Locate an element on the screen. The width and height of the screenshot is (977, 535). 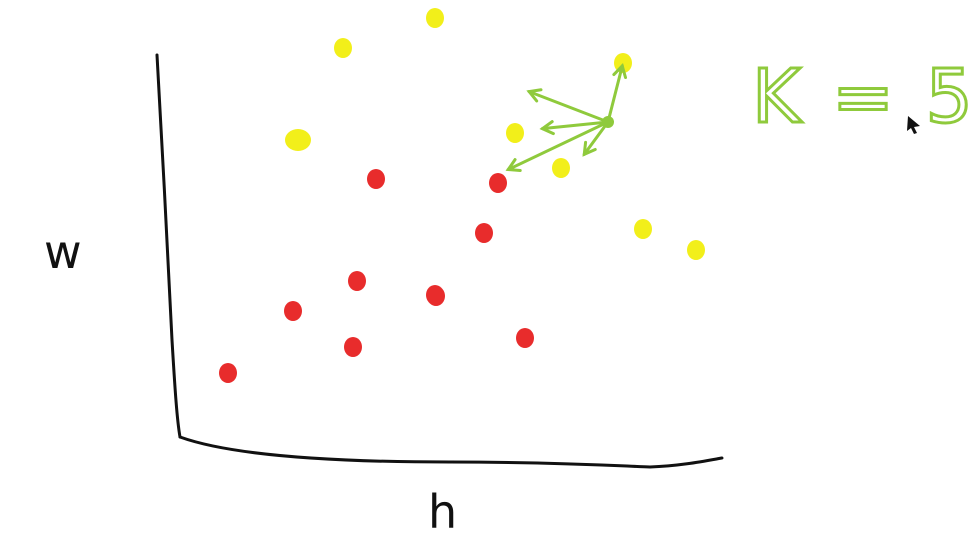
y-axis-label: w is located at coordinates (63, 252).